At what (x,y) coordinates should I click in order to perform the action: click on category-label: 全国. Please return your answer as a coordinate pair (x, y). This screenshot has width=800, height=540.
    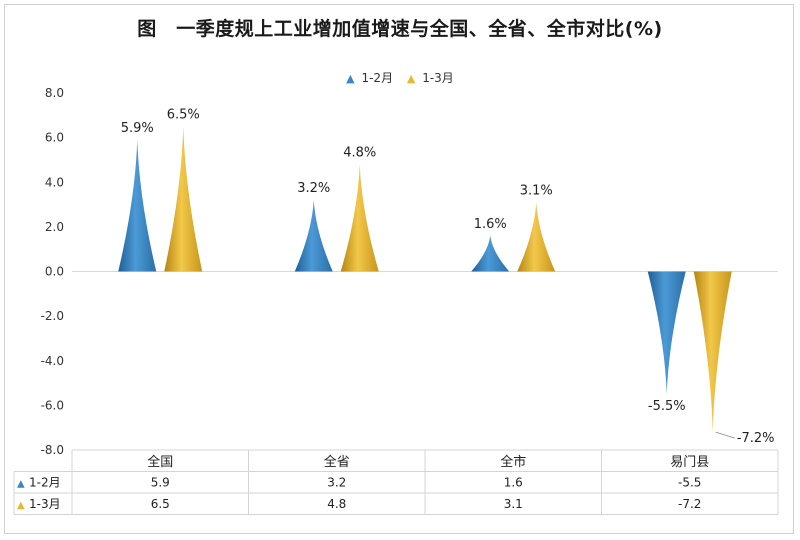
    Looking at the image, I should click on (160, 462).